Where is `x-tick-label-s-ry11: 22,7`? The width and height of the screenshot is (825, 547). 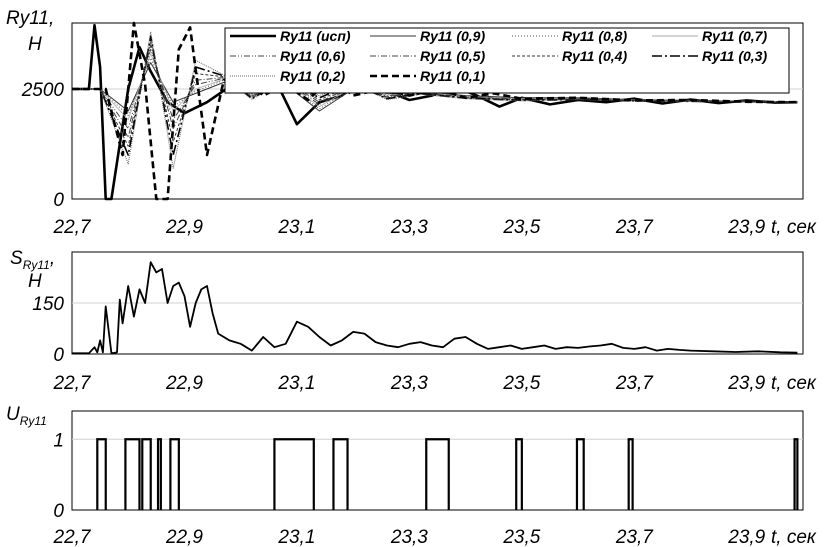 x-tick-label-s-ry11: 22,7 is located at coordinates (72, 383).